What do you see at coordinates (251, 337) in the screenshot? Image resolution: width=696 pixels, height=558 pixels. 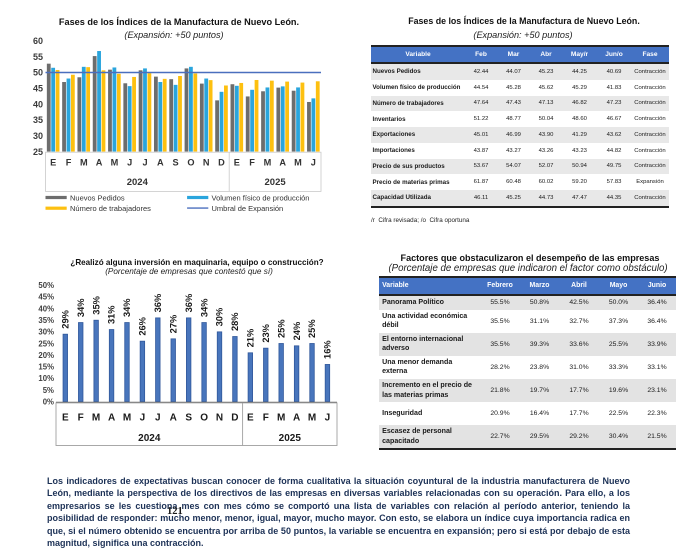 I see `svg-text: 21%` at bounding box center [251, 337].